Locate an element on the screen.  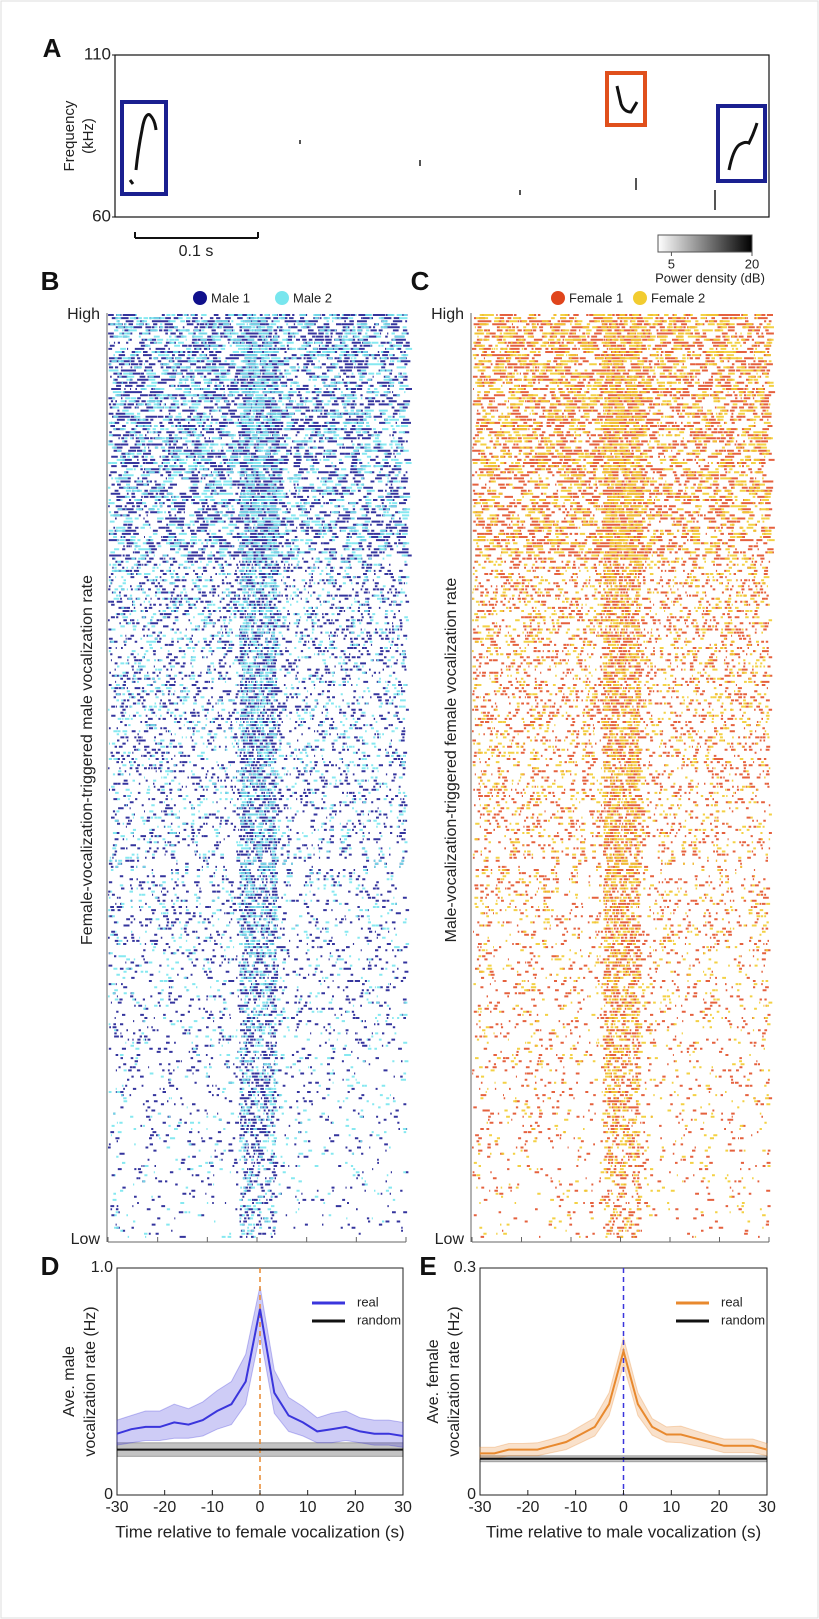
legend-label: Female 1 is located at coordinates (596, 297).